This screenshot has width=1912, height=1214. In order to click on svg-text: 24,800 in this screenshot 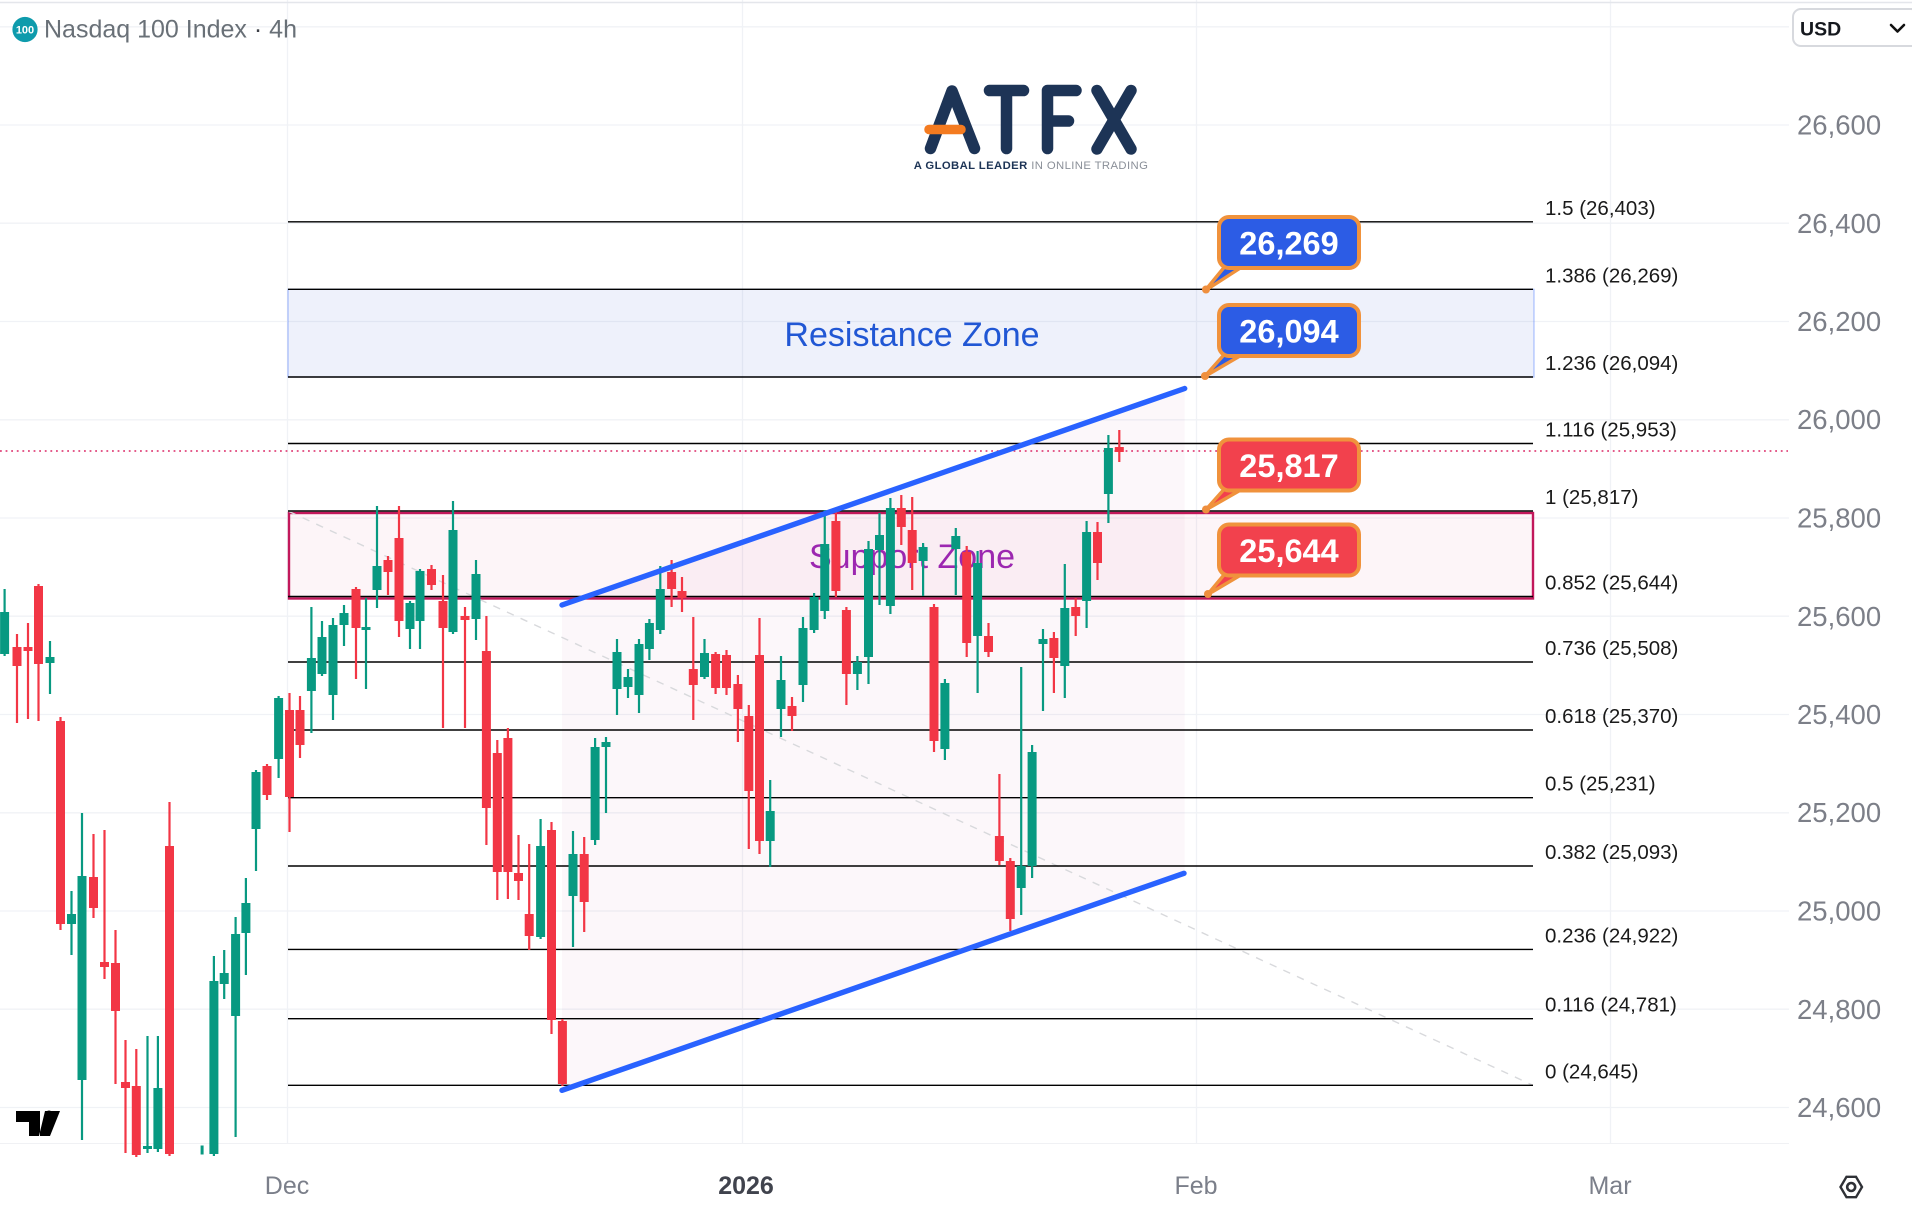, I will do `click(1839, 1009)`.